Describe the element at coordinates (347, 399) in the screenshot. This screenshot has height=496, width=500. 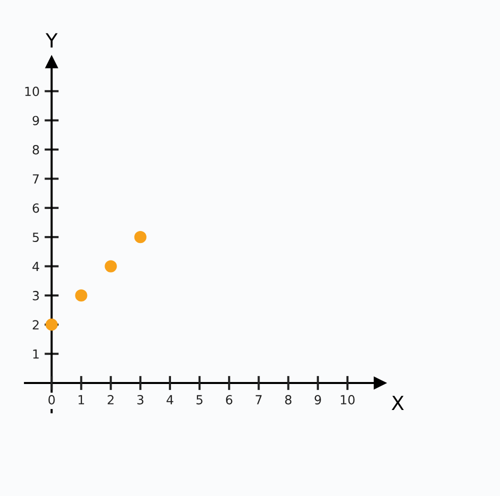
I see `x-tick-label: 10` at that location.